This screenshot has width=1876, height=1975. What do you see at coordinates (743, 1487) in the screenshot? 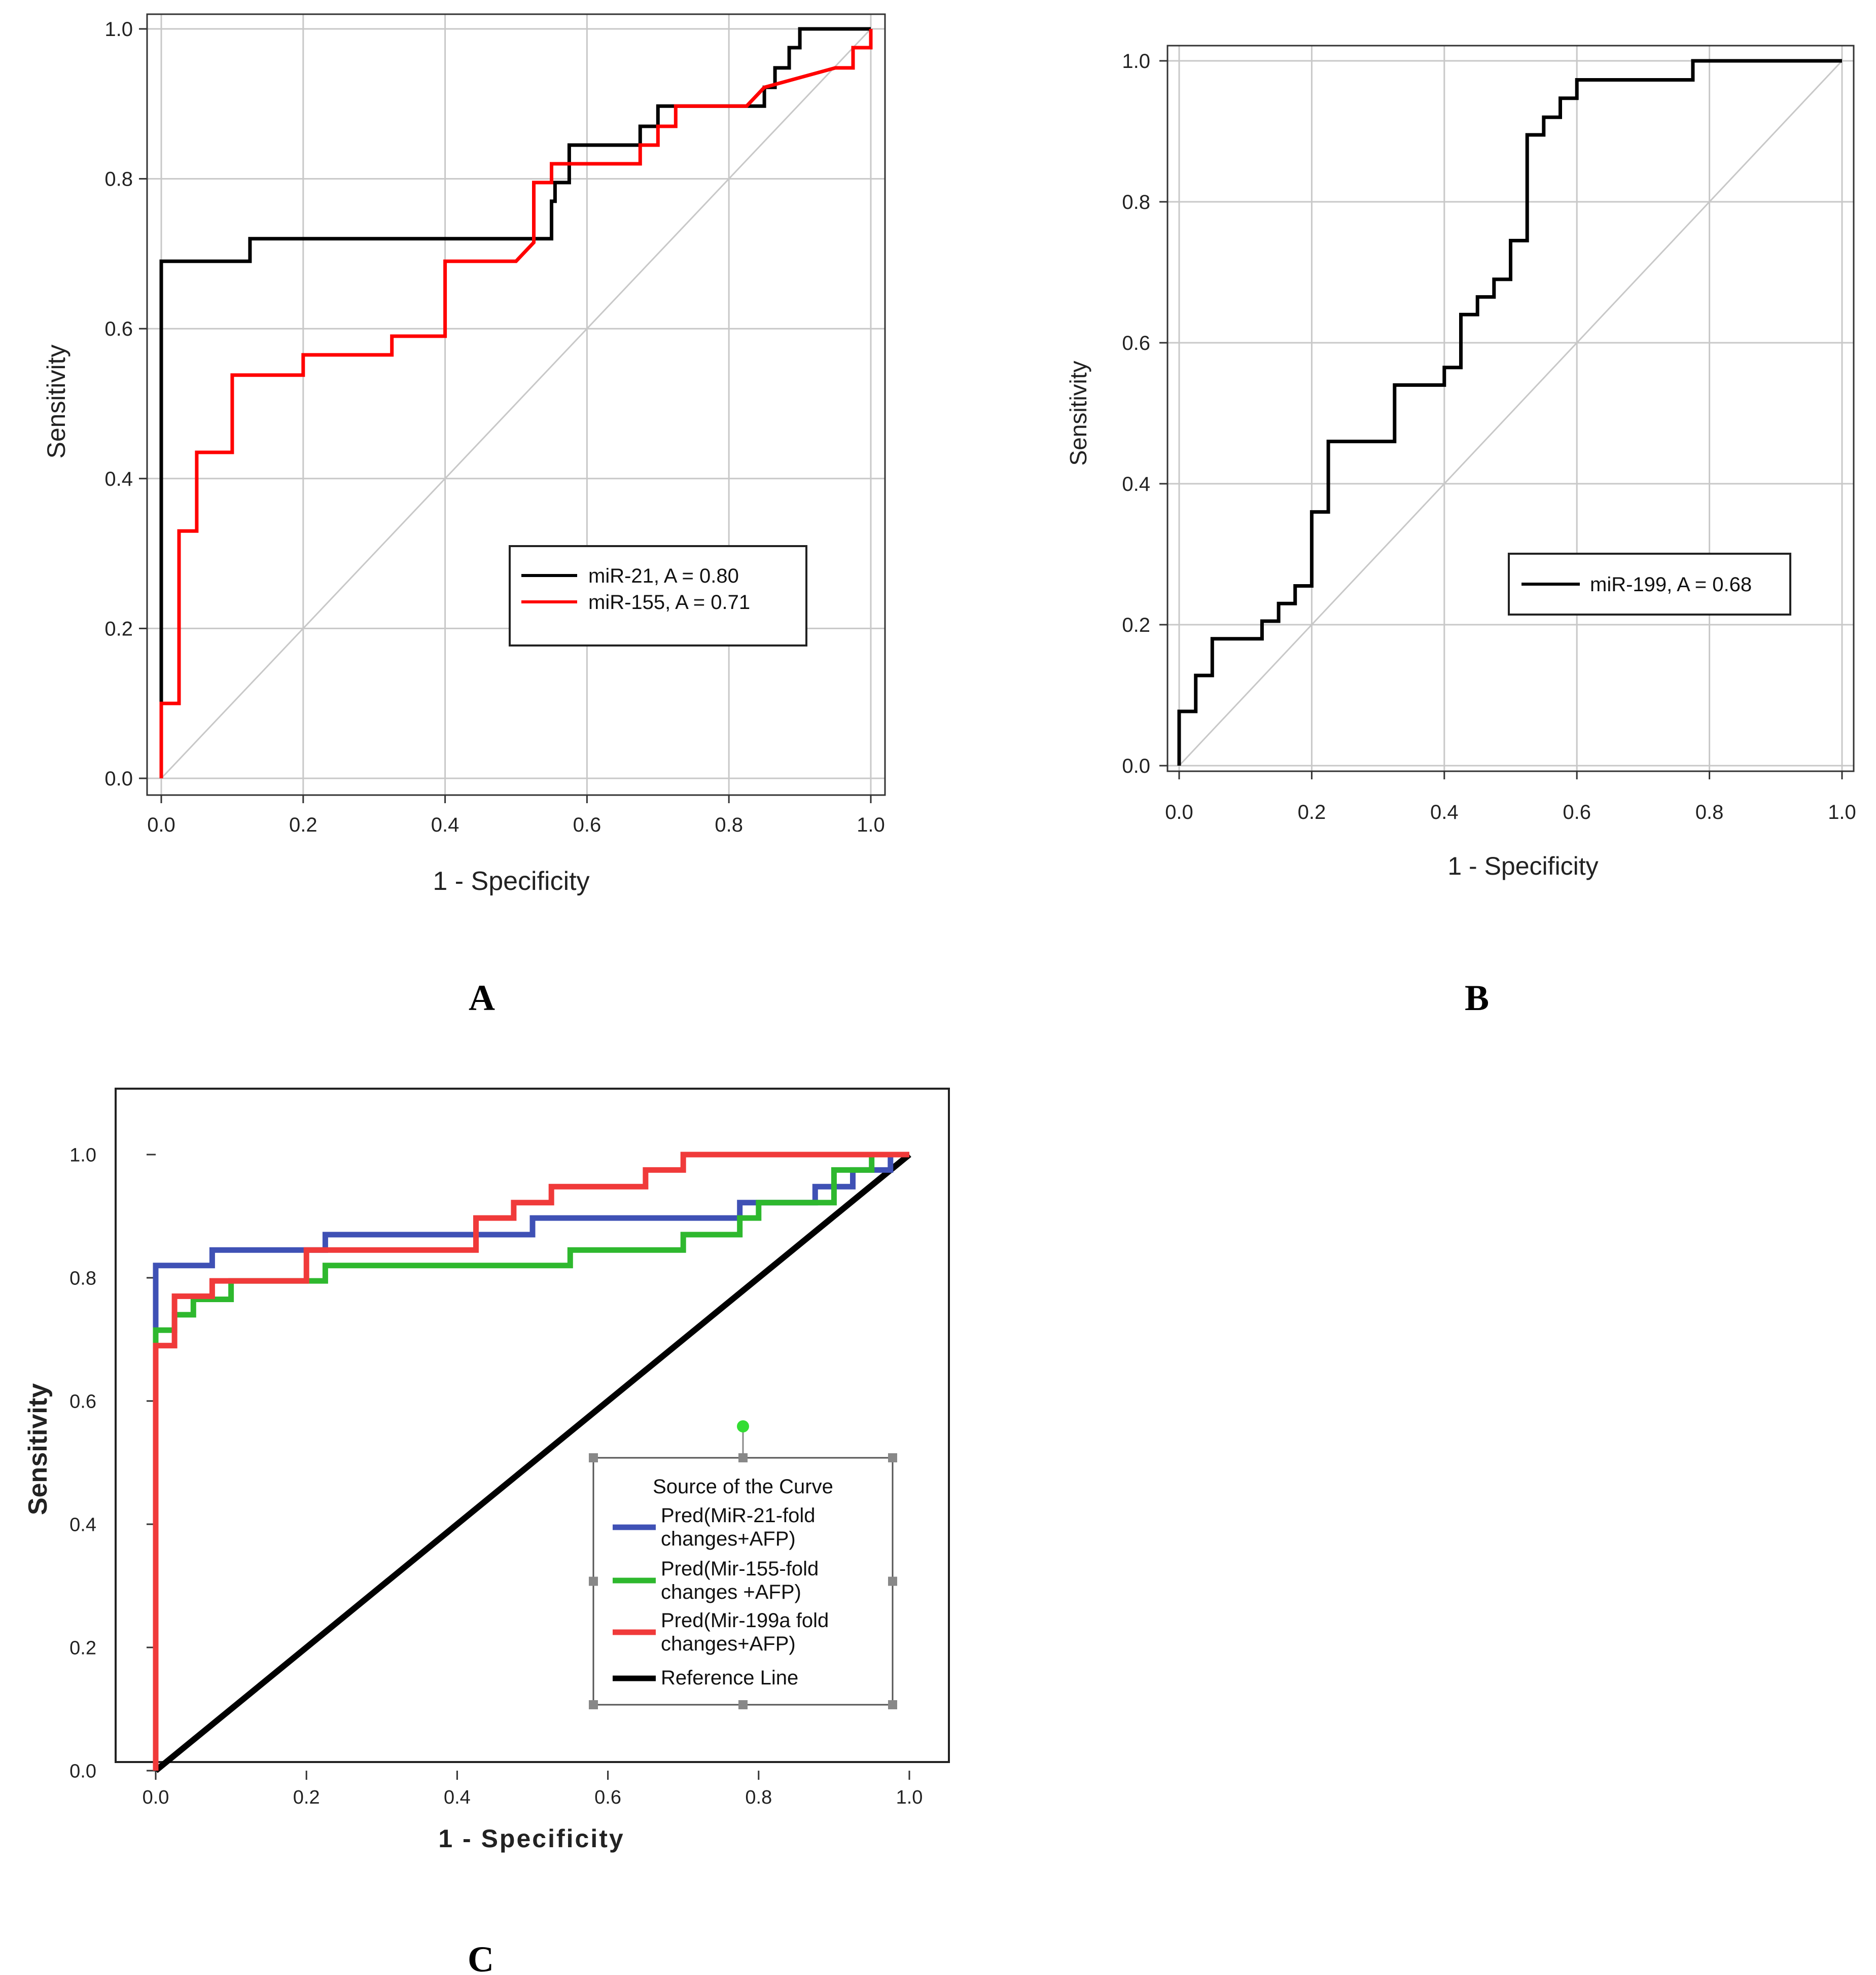
I see `legend-title: Source of the Curve` at bounding box center [743, 1487].